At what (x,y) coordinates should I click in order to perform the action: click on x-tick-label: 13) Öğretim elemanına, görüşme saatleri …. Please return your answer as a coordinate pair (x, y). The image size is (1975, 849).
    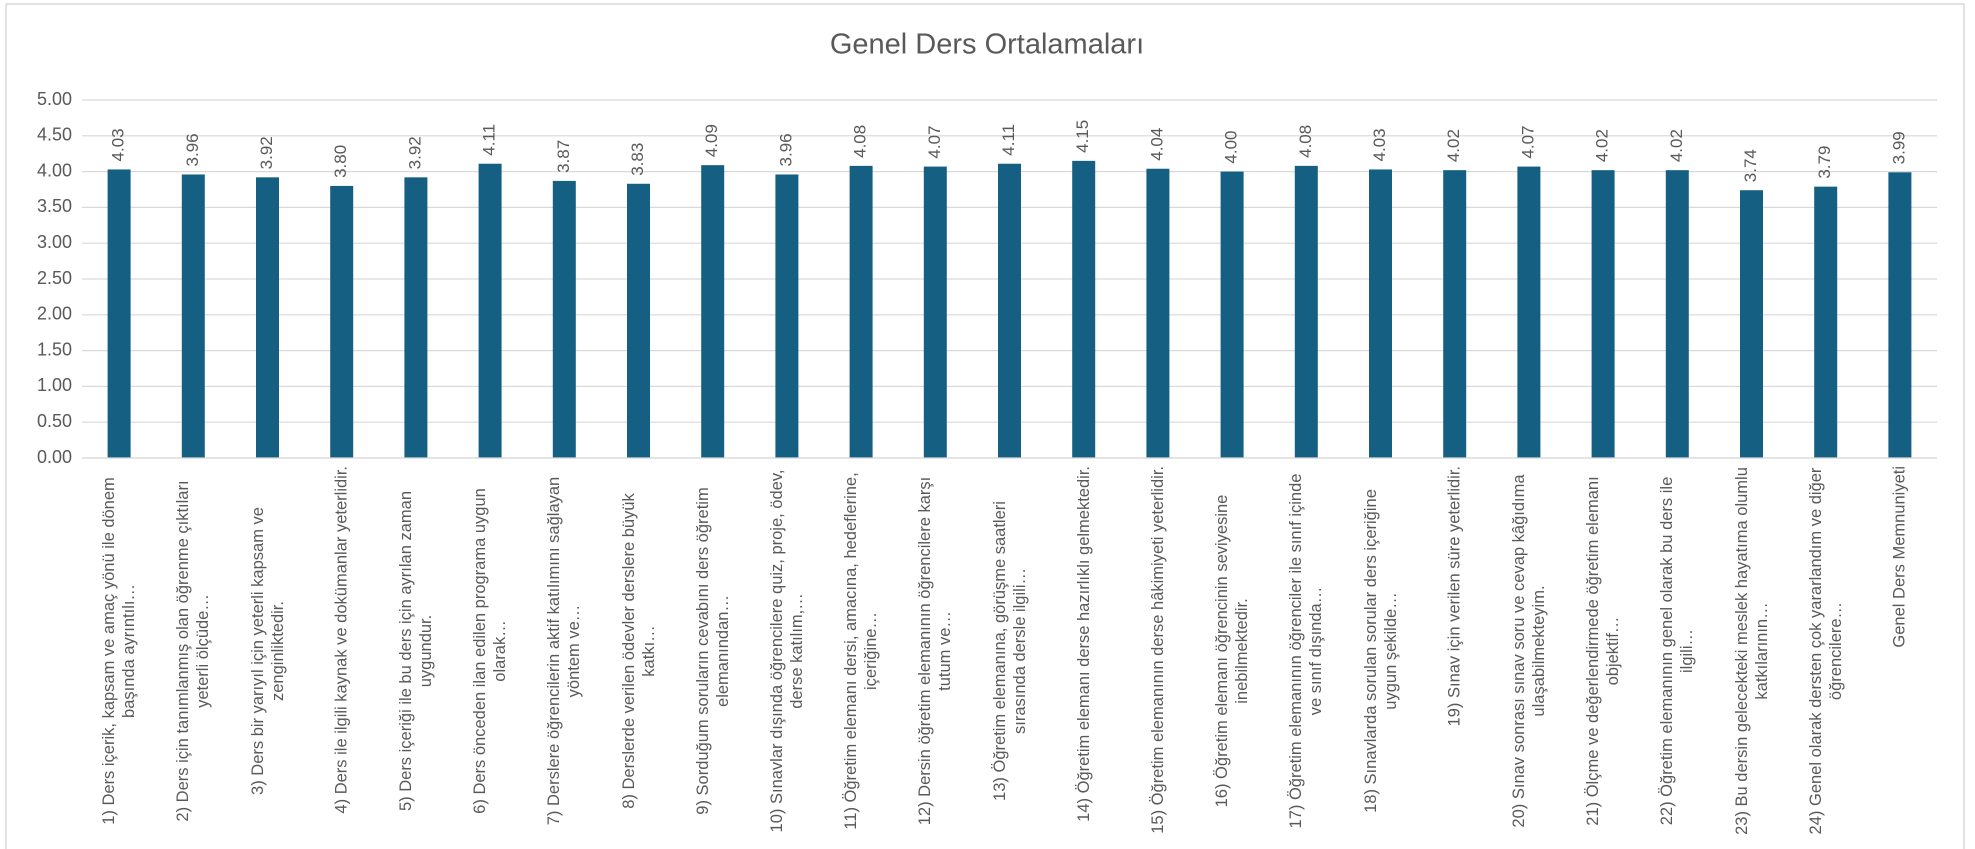
    Looking at the image, I should click on (1009, 651).